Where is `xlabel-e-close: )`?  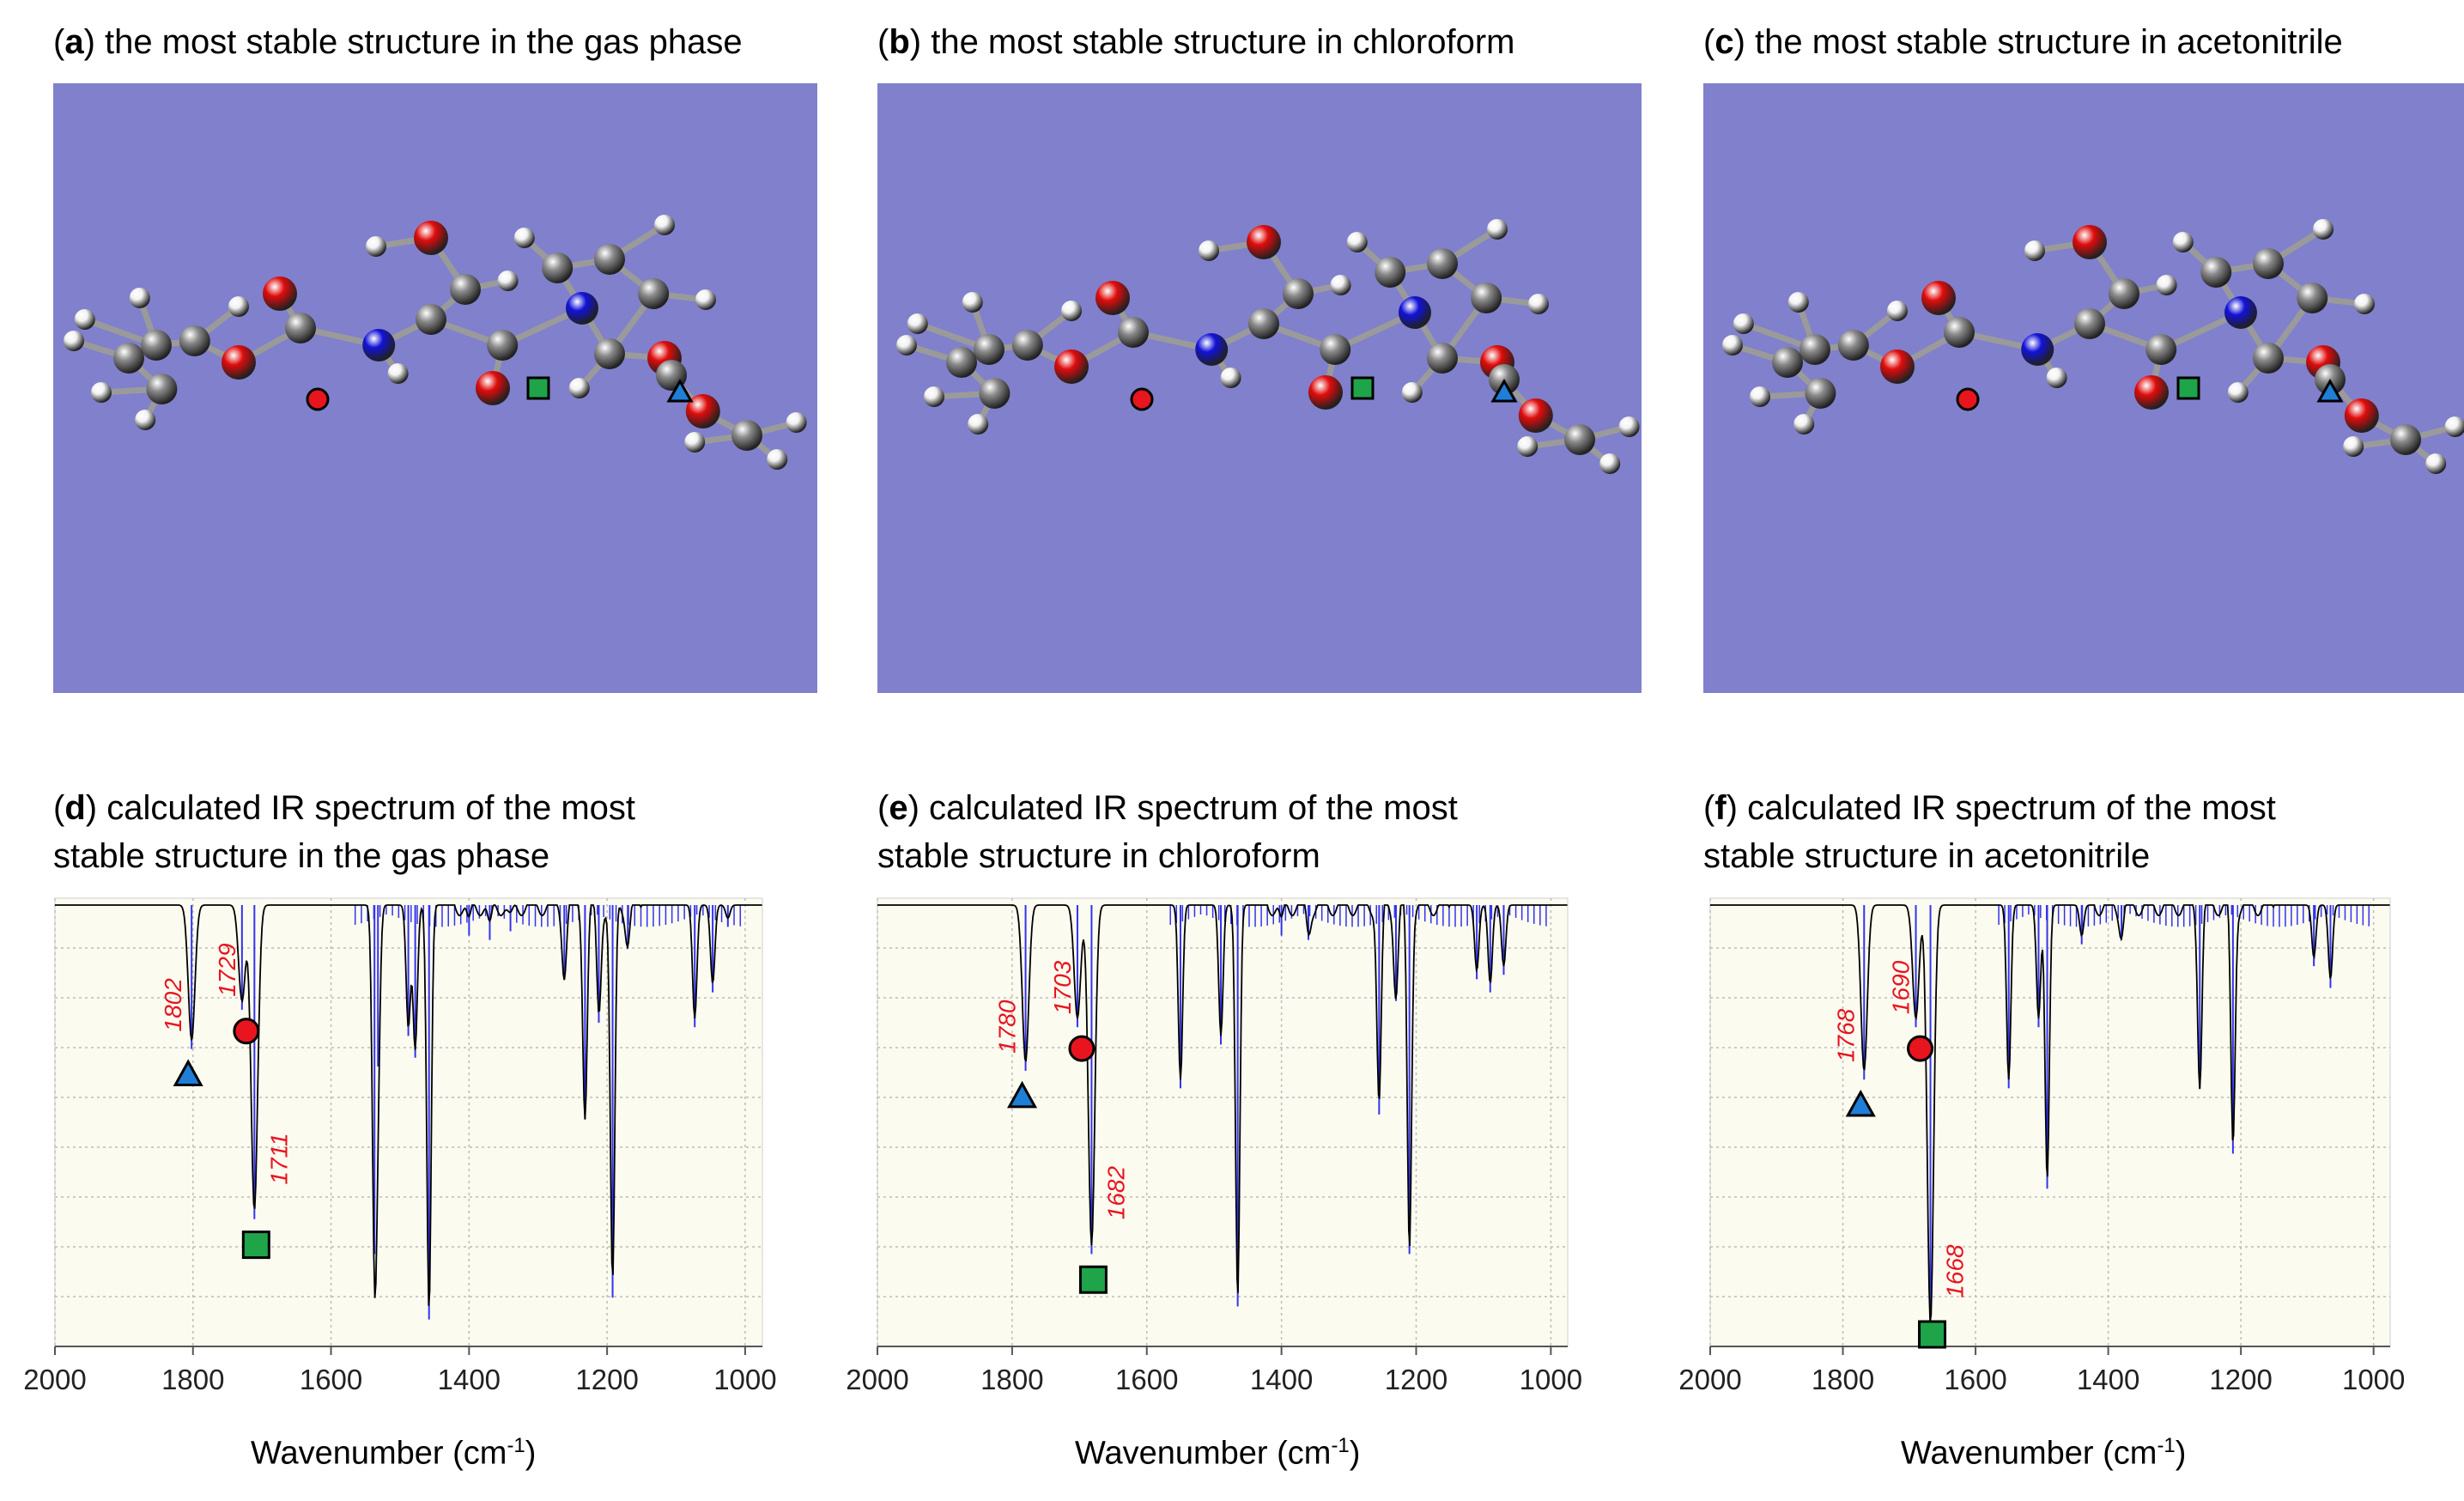
xlabel-e-close: ) is located at coordinates (1355, 1453).